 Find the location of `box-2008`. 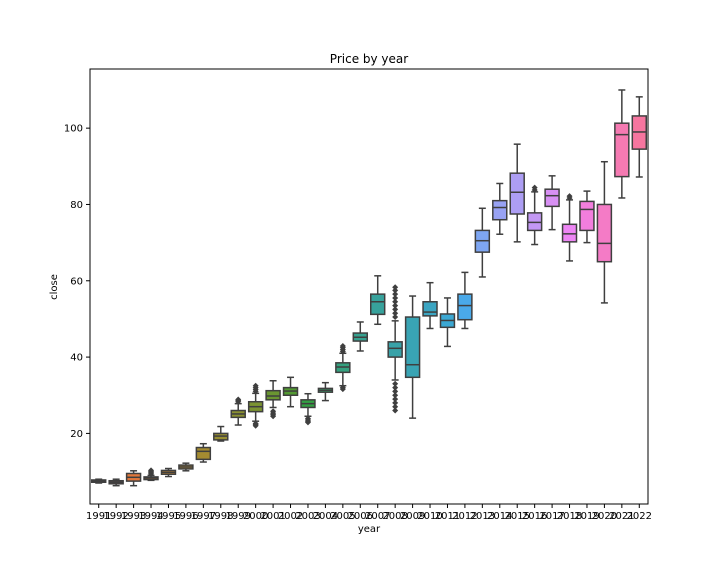

box-2008 is located at coordinates (395, 349).